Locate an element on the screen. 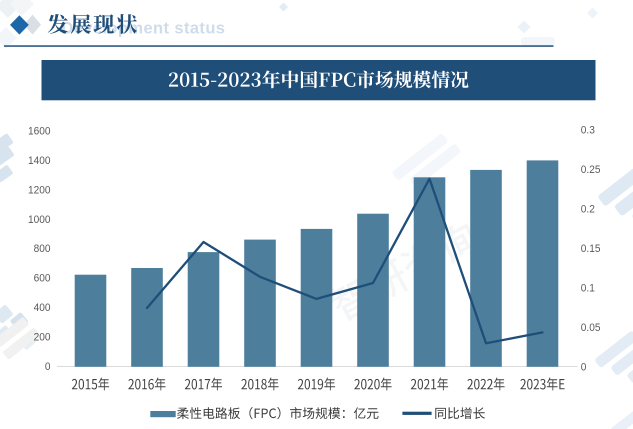  svg-text: 1200 is located at coordinates (39, 190).